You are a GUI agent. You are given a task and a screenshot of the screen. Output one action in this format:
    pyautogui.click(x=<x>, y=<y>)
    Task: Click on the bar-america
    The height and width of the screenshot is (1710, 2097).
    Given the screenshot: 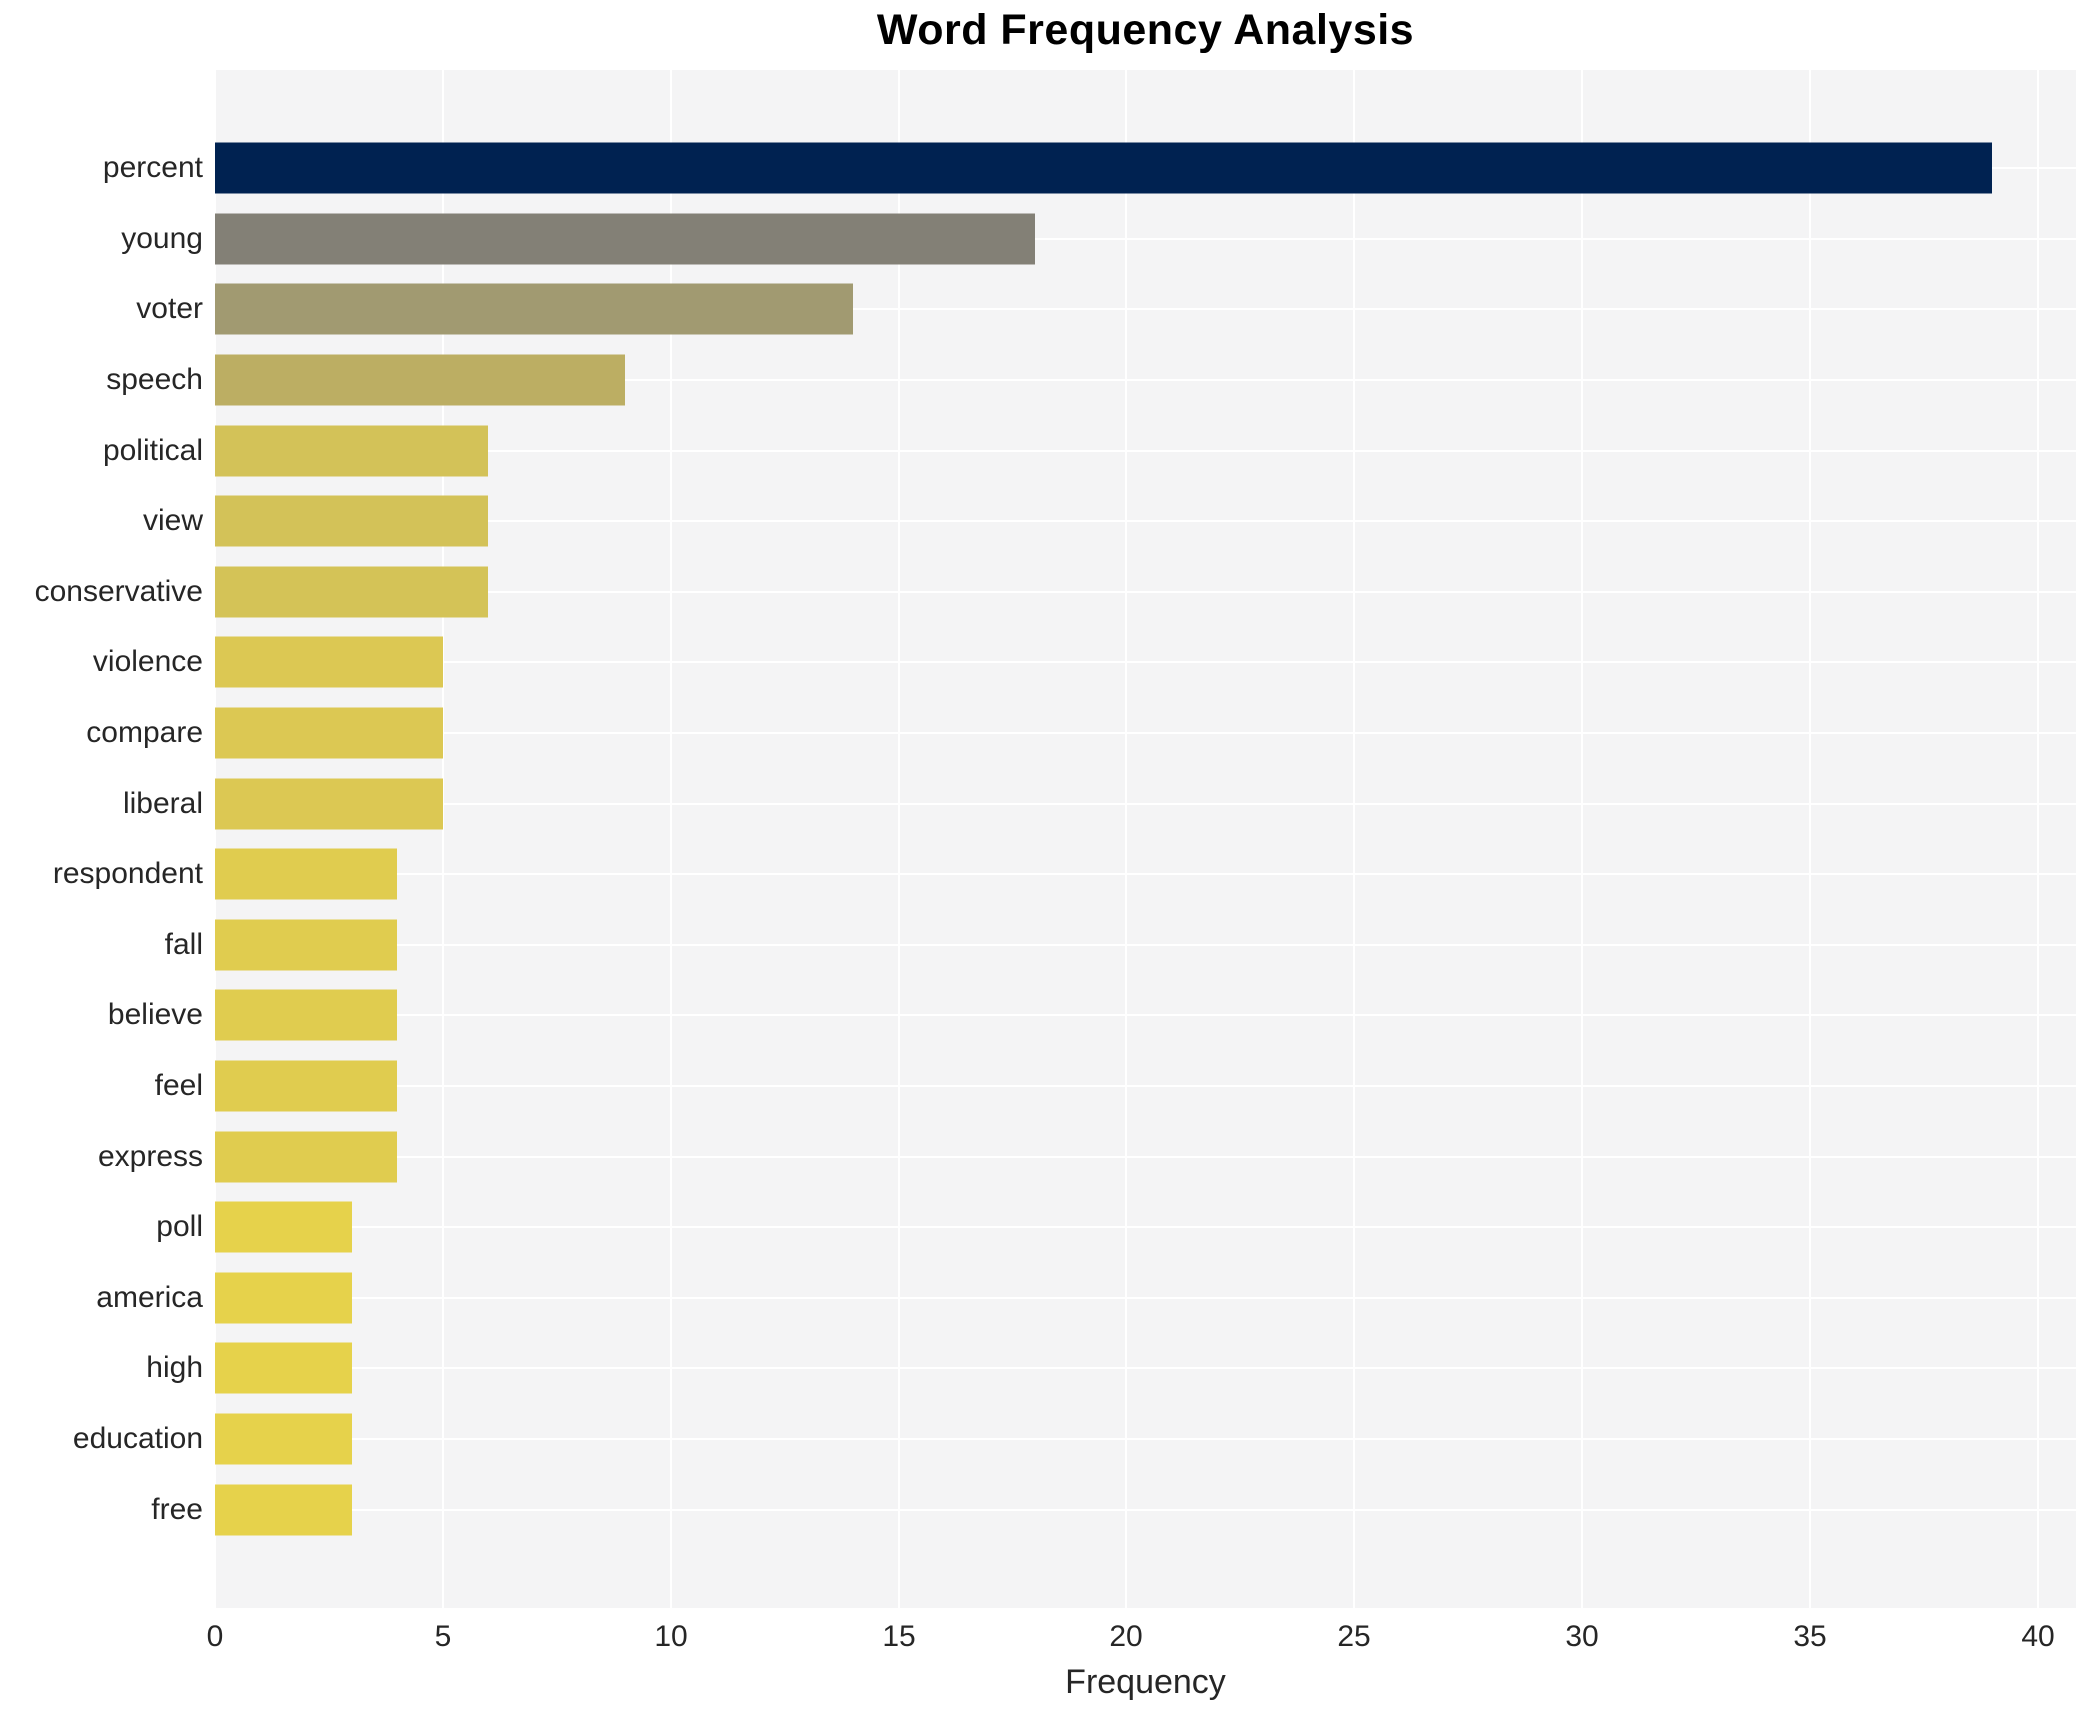 What is the action you would take?
    pyautogui.click(x=283, y=1298)
    